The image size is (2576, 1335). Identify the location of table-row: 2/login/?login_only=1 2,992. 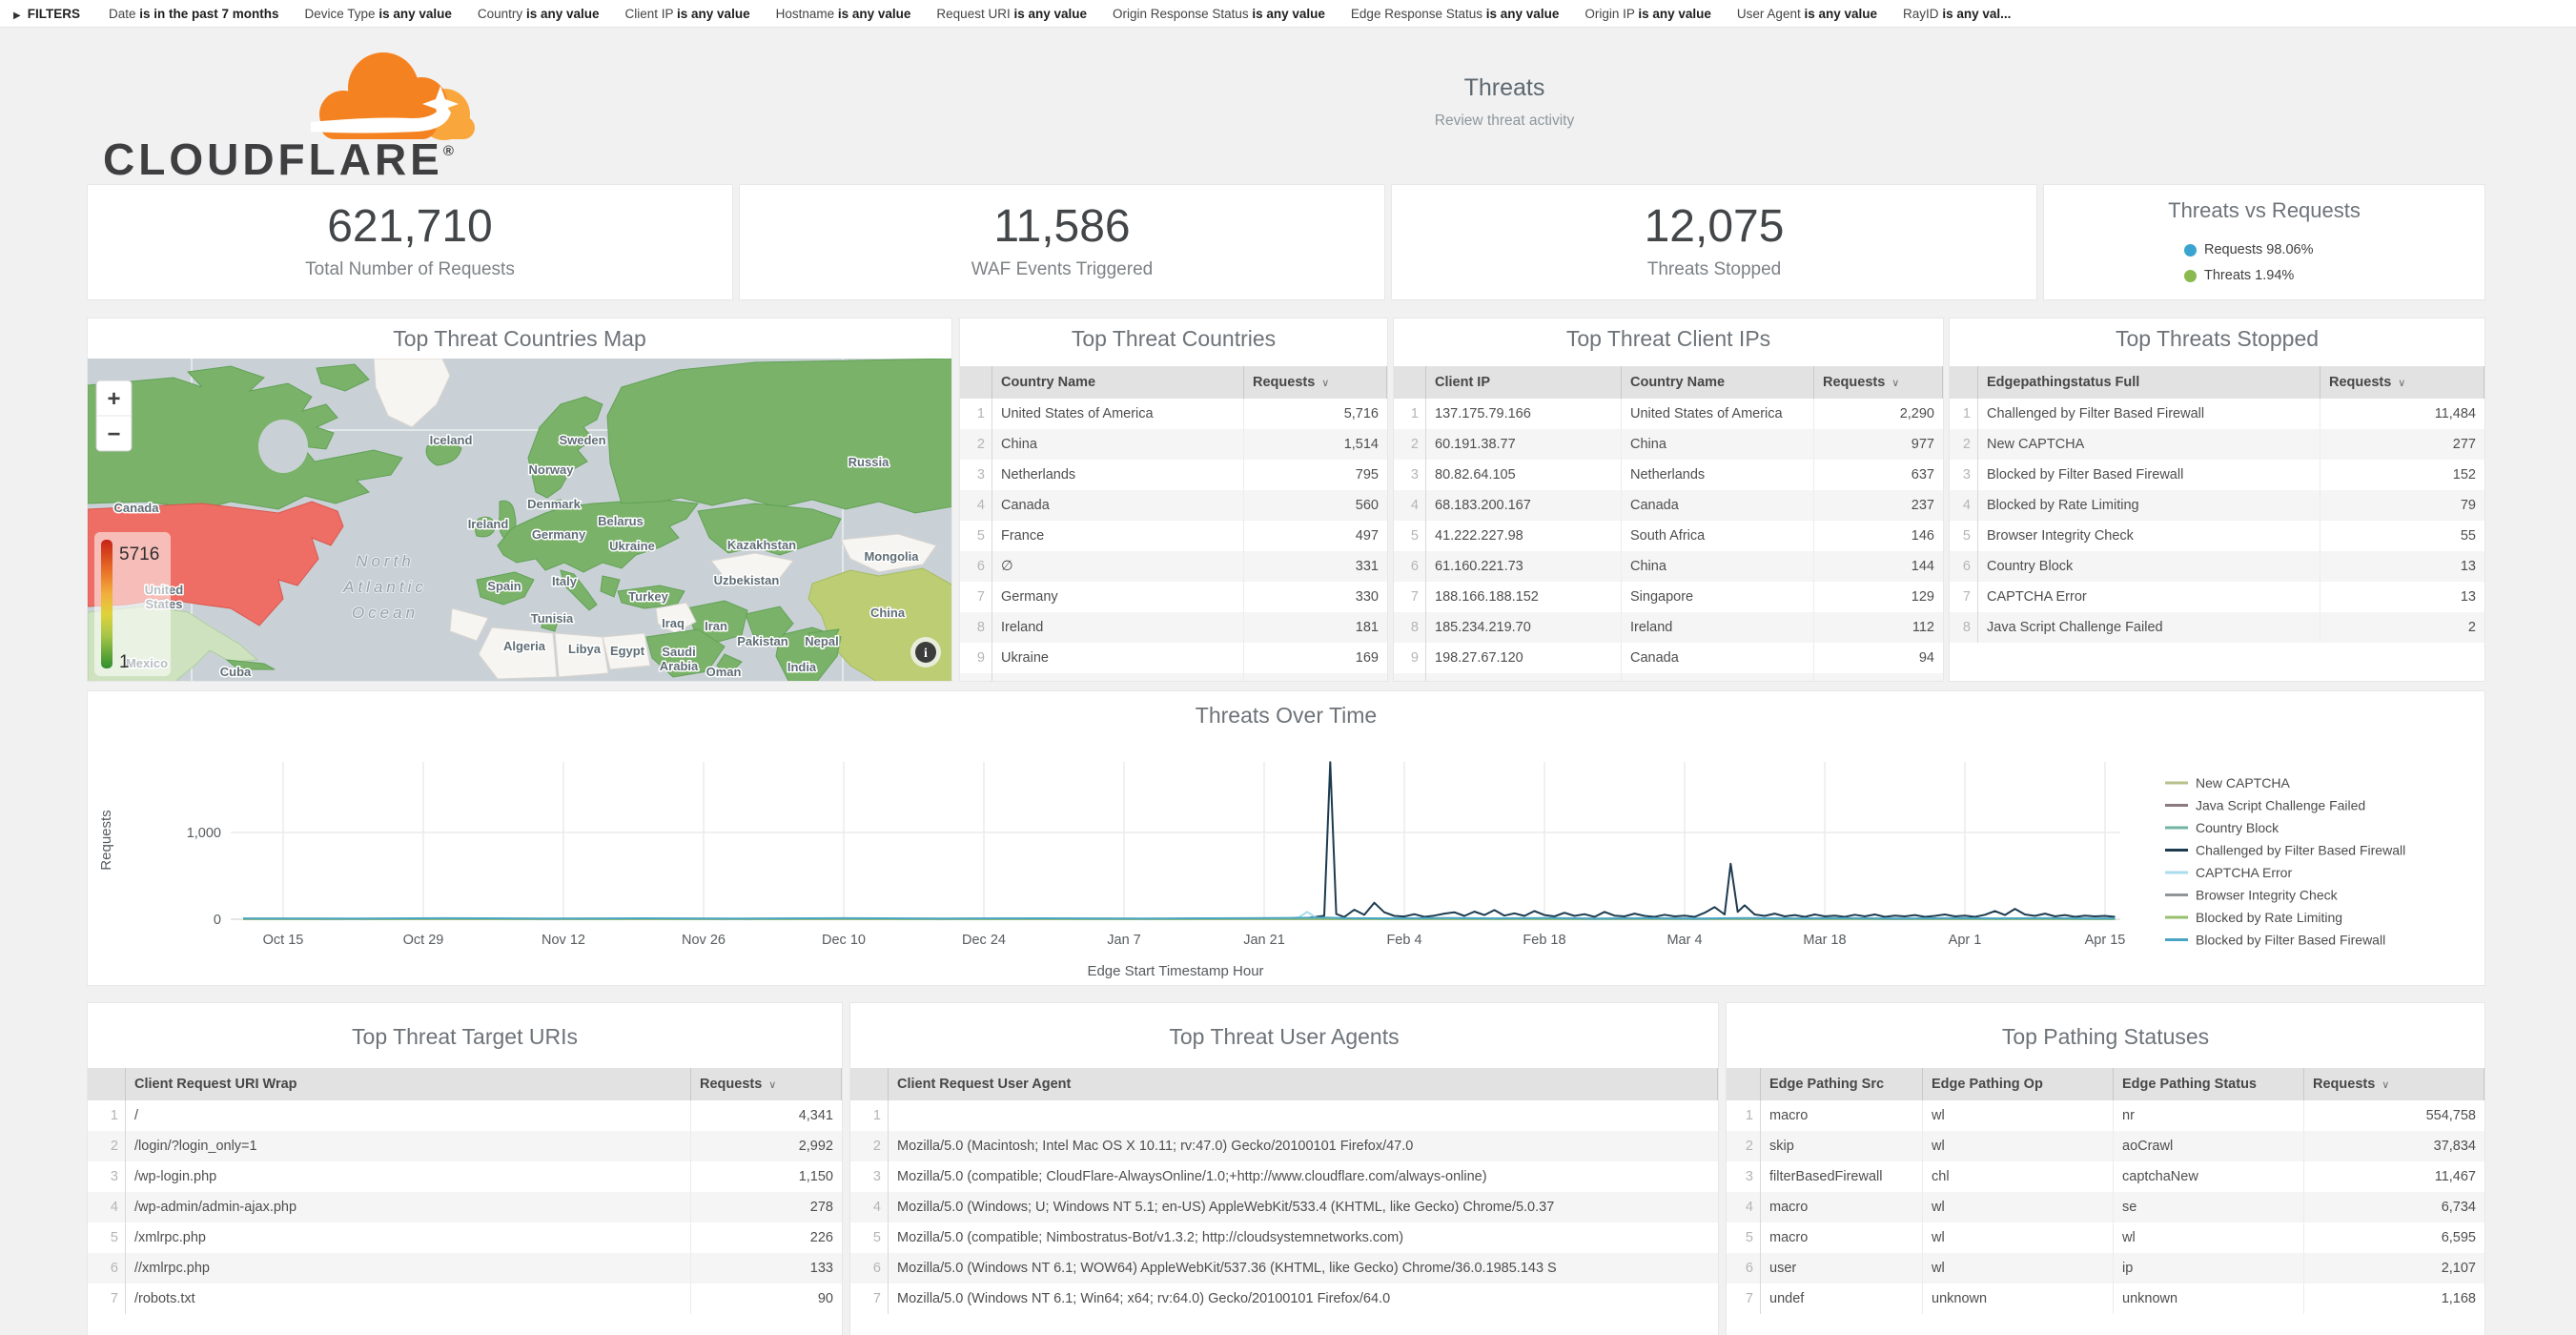
(465, 1146).